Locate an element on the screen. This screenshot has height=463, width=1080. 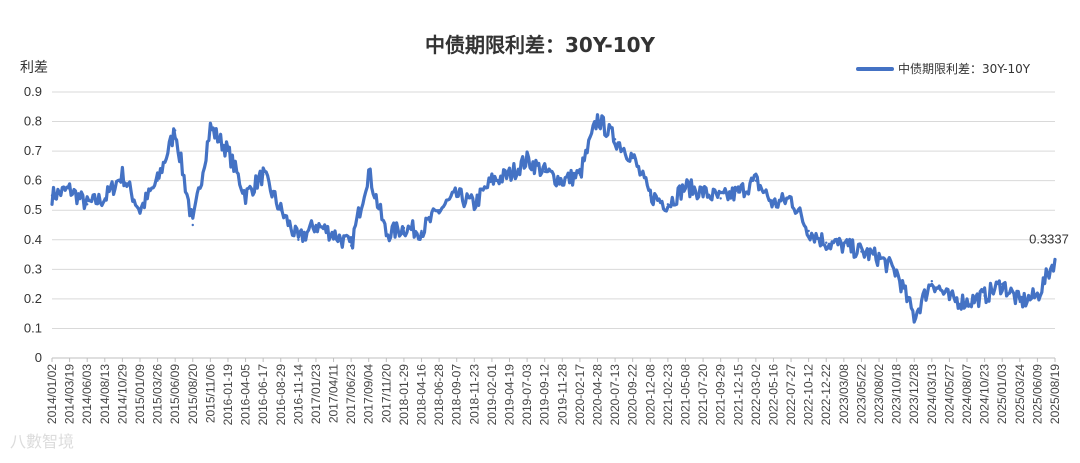
y-tick-label: 0.5 is located at coordinates (33, 209).